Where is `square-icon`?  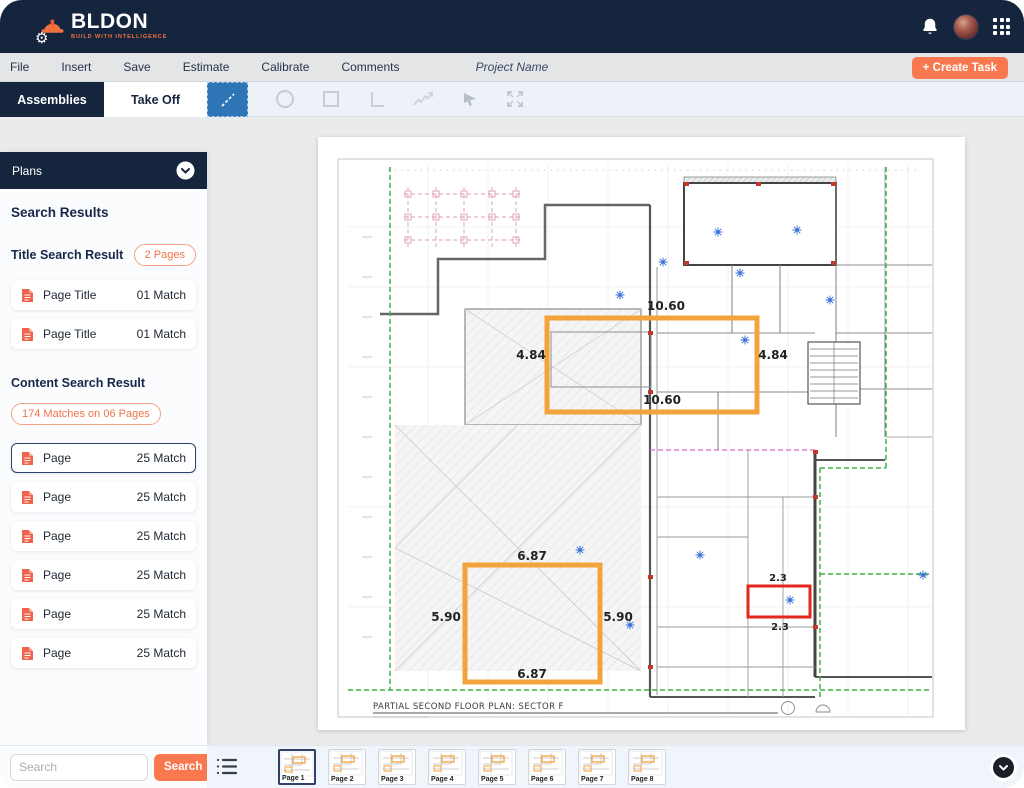
square-icon is located at coordinates (331, 99).